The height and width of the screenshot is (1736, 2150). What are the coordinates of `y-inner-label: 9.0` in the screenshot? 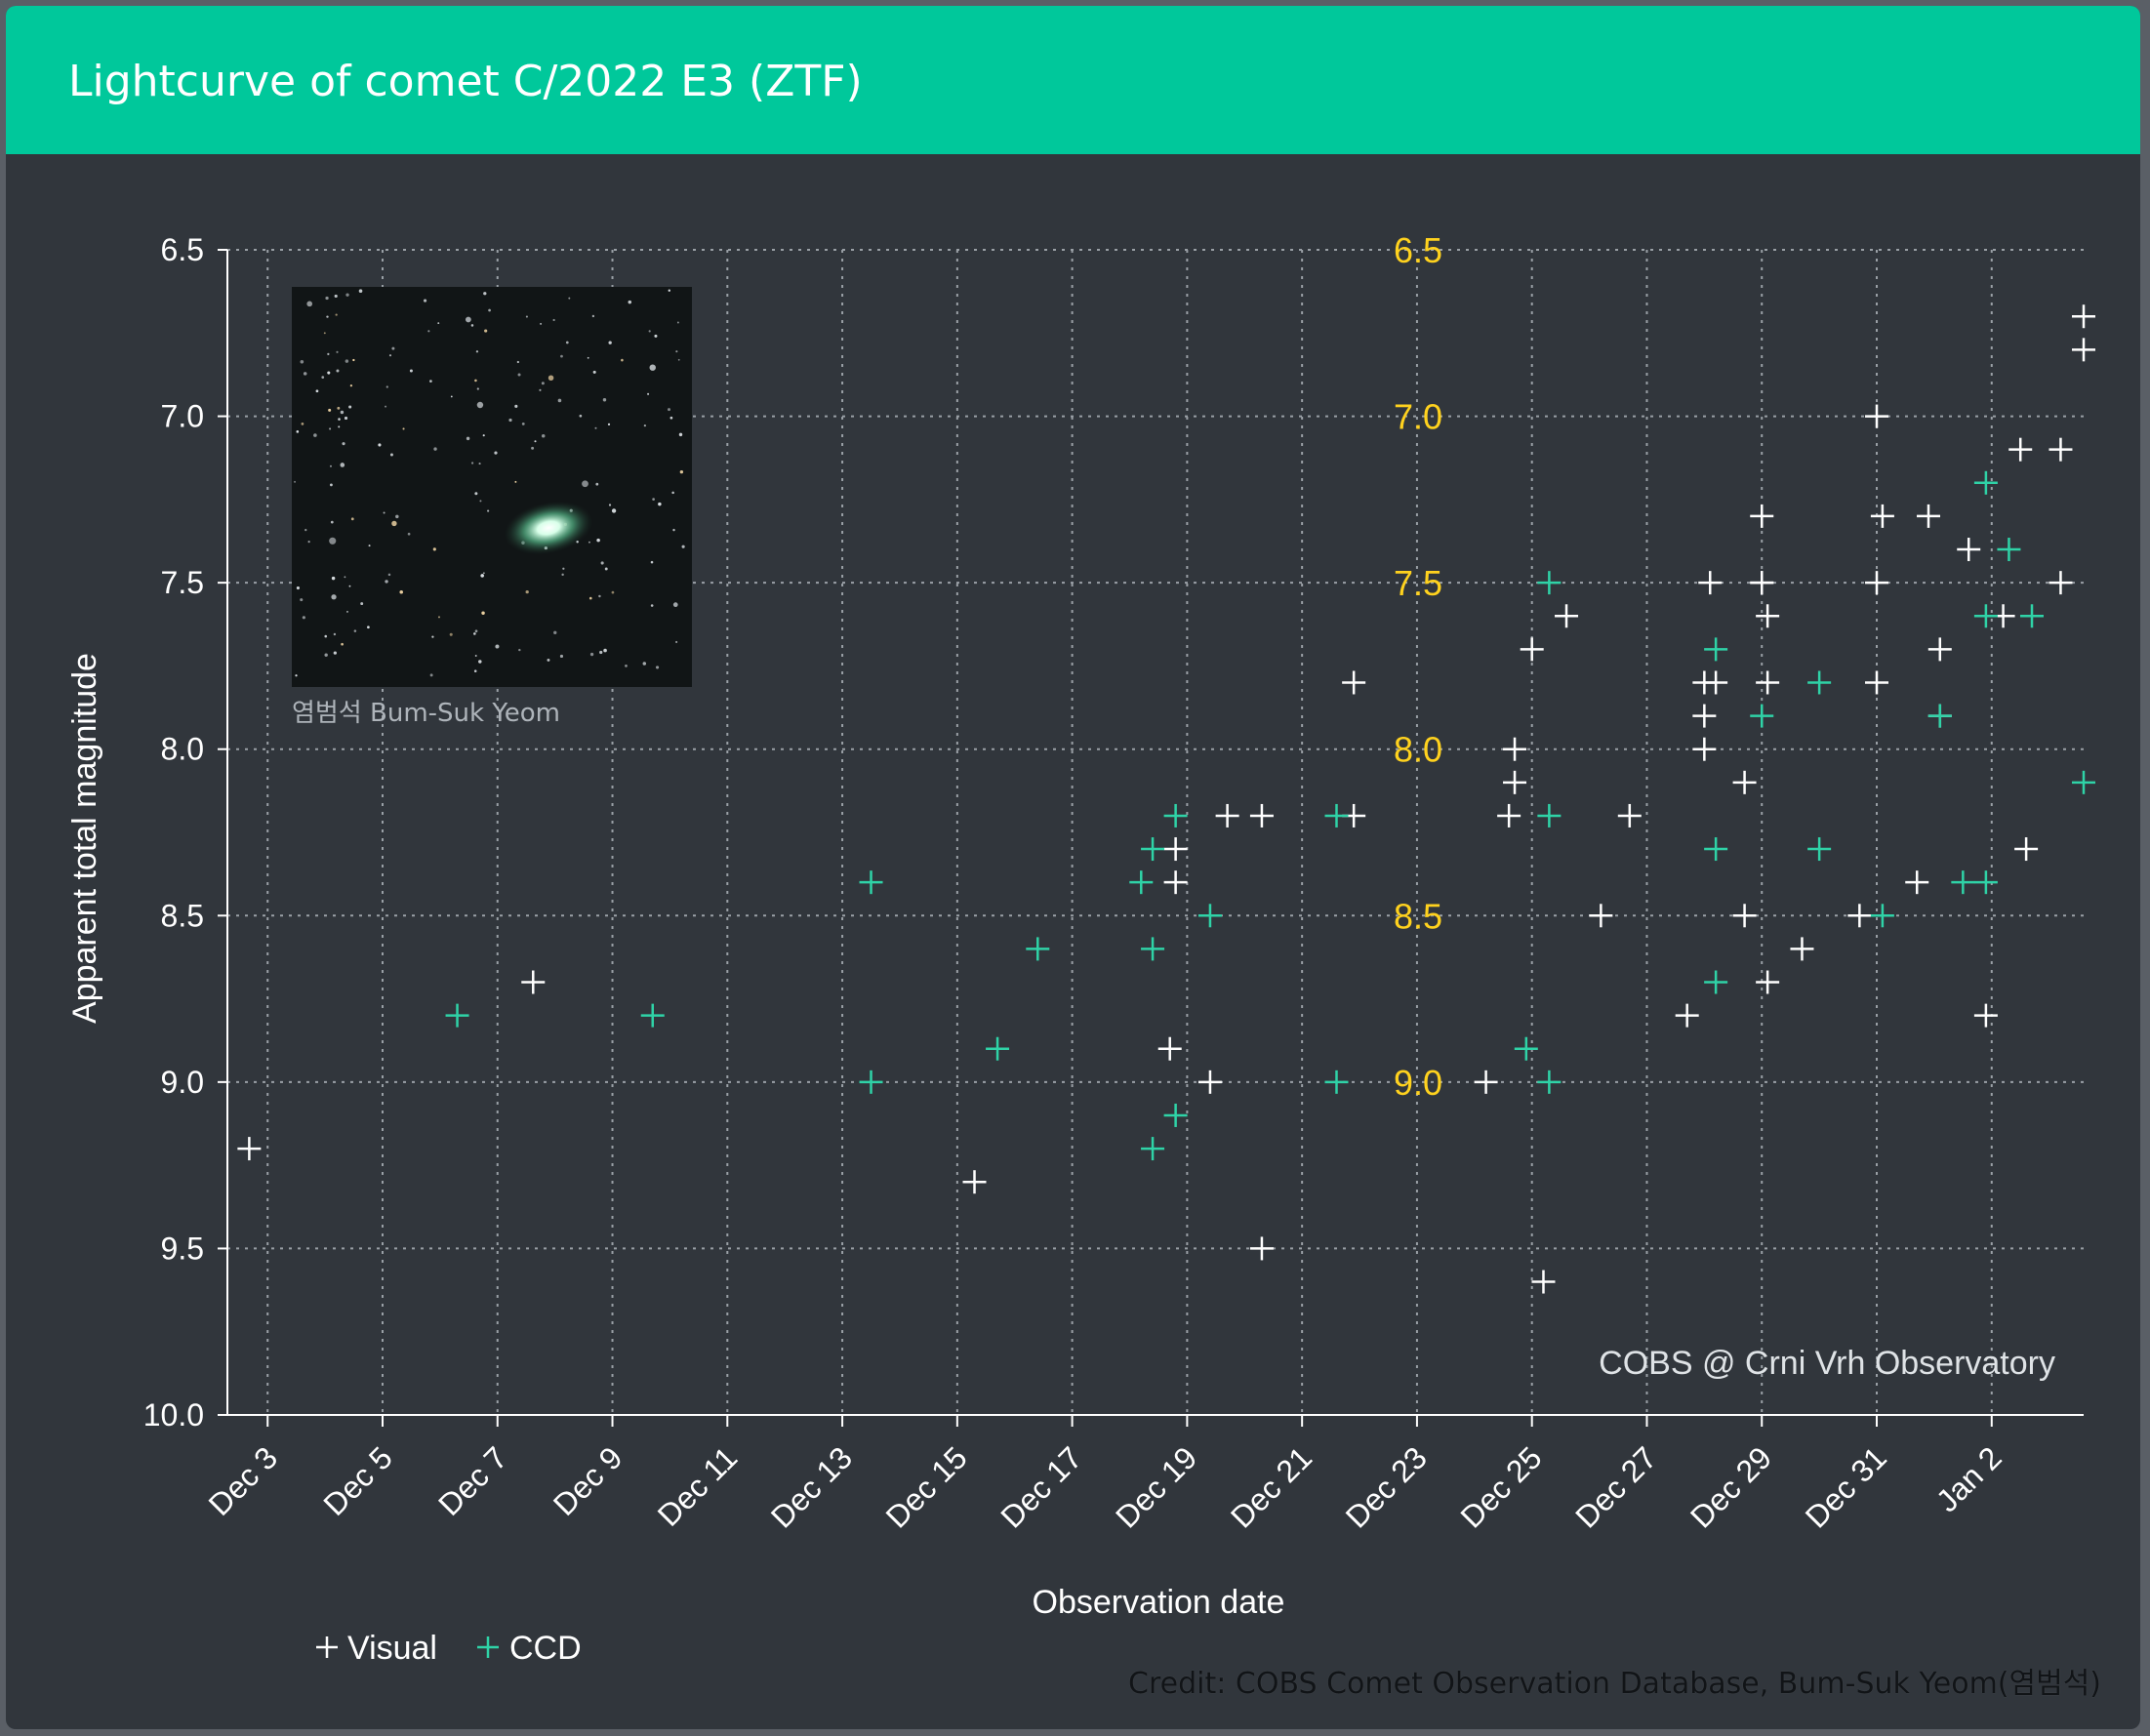 It's located at (1418, 1083).